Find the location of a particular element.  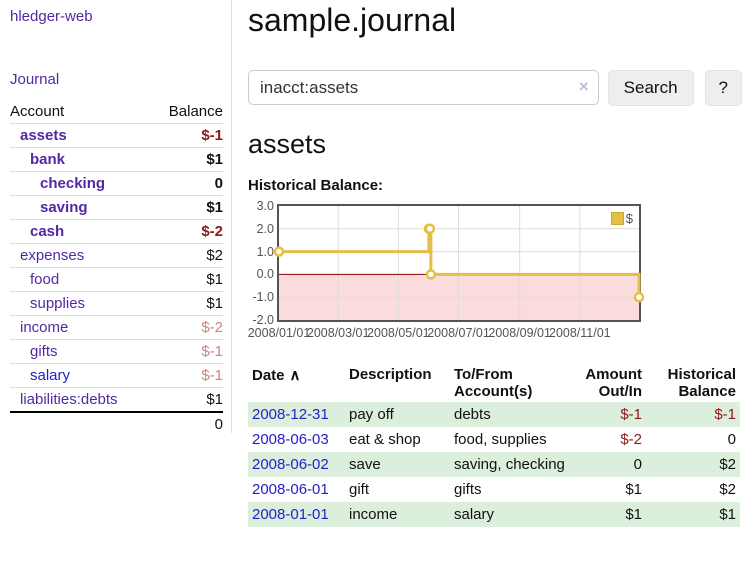

account-link-cash: cash is located at coordinates (47, 231).